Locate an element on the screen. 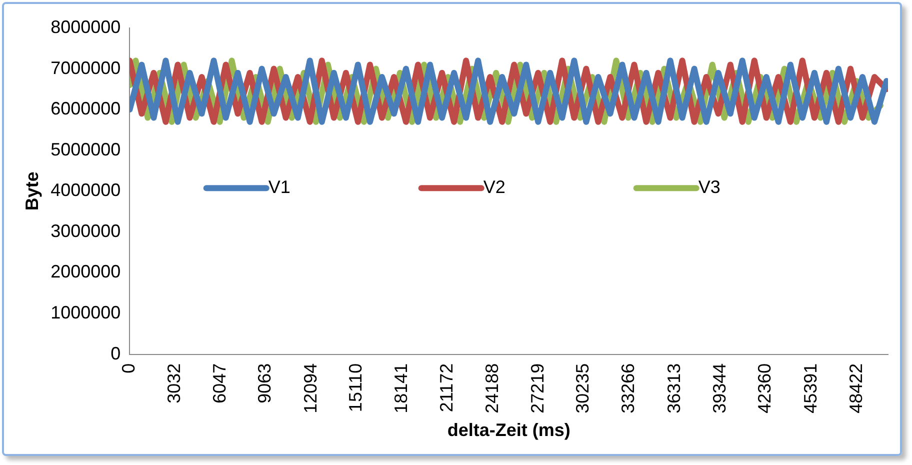 The height and width of the screenshot is (465, 912). x-tick-label: 12094 is located at coordinates (310, 388).